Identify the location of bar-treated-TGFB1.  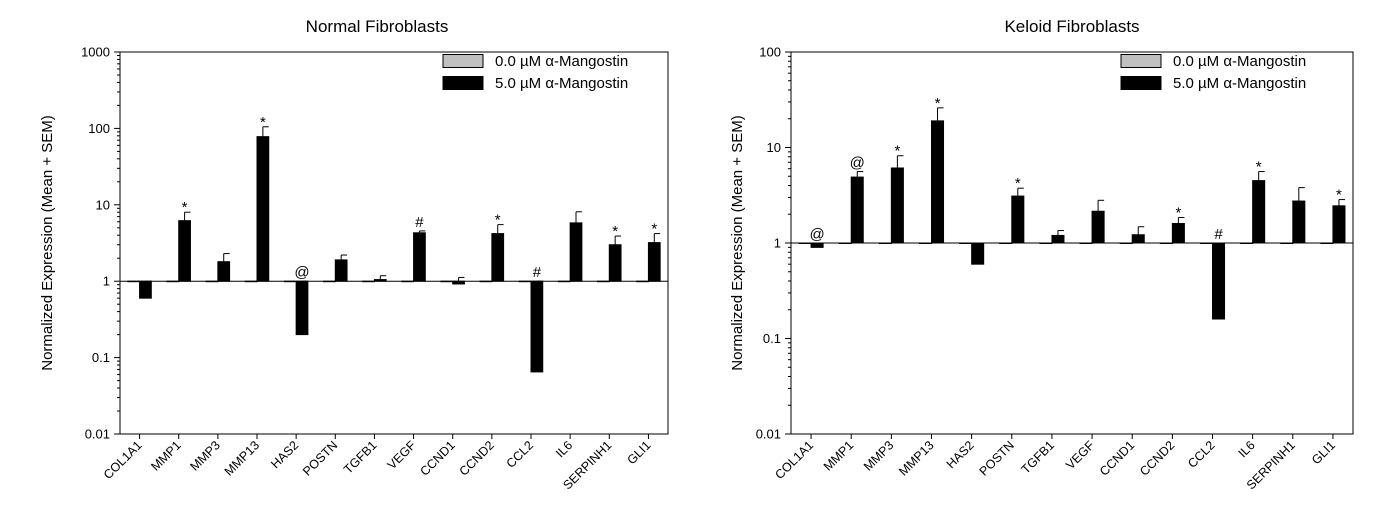
(1058, 239).